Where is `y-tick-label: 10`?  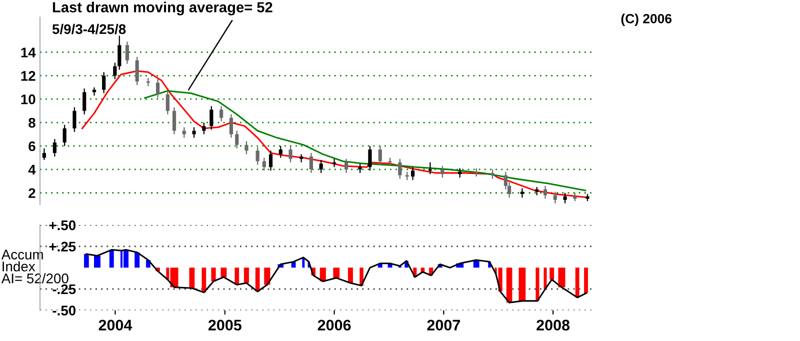
y-tick-label: 10 is located at coordinates (28, 99).